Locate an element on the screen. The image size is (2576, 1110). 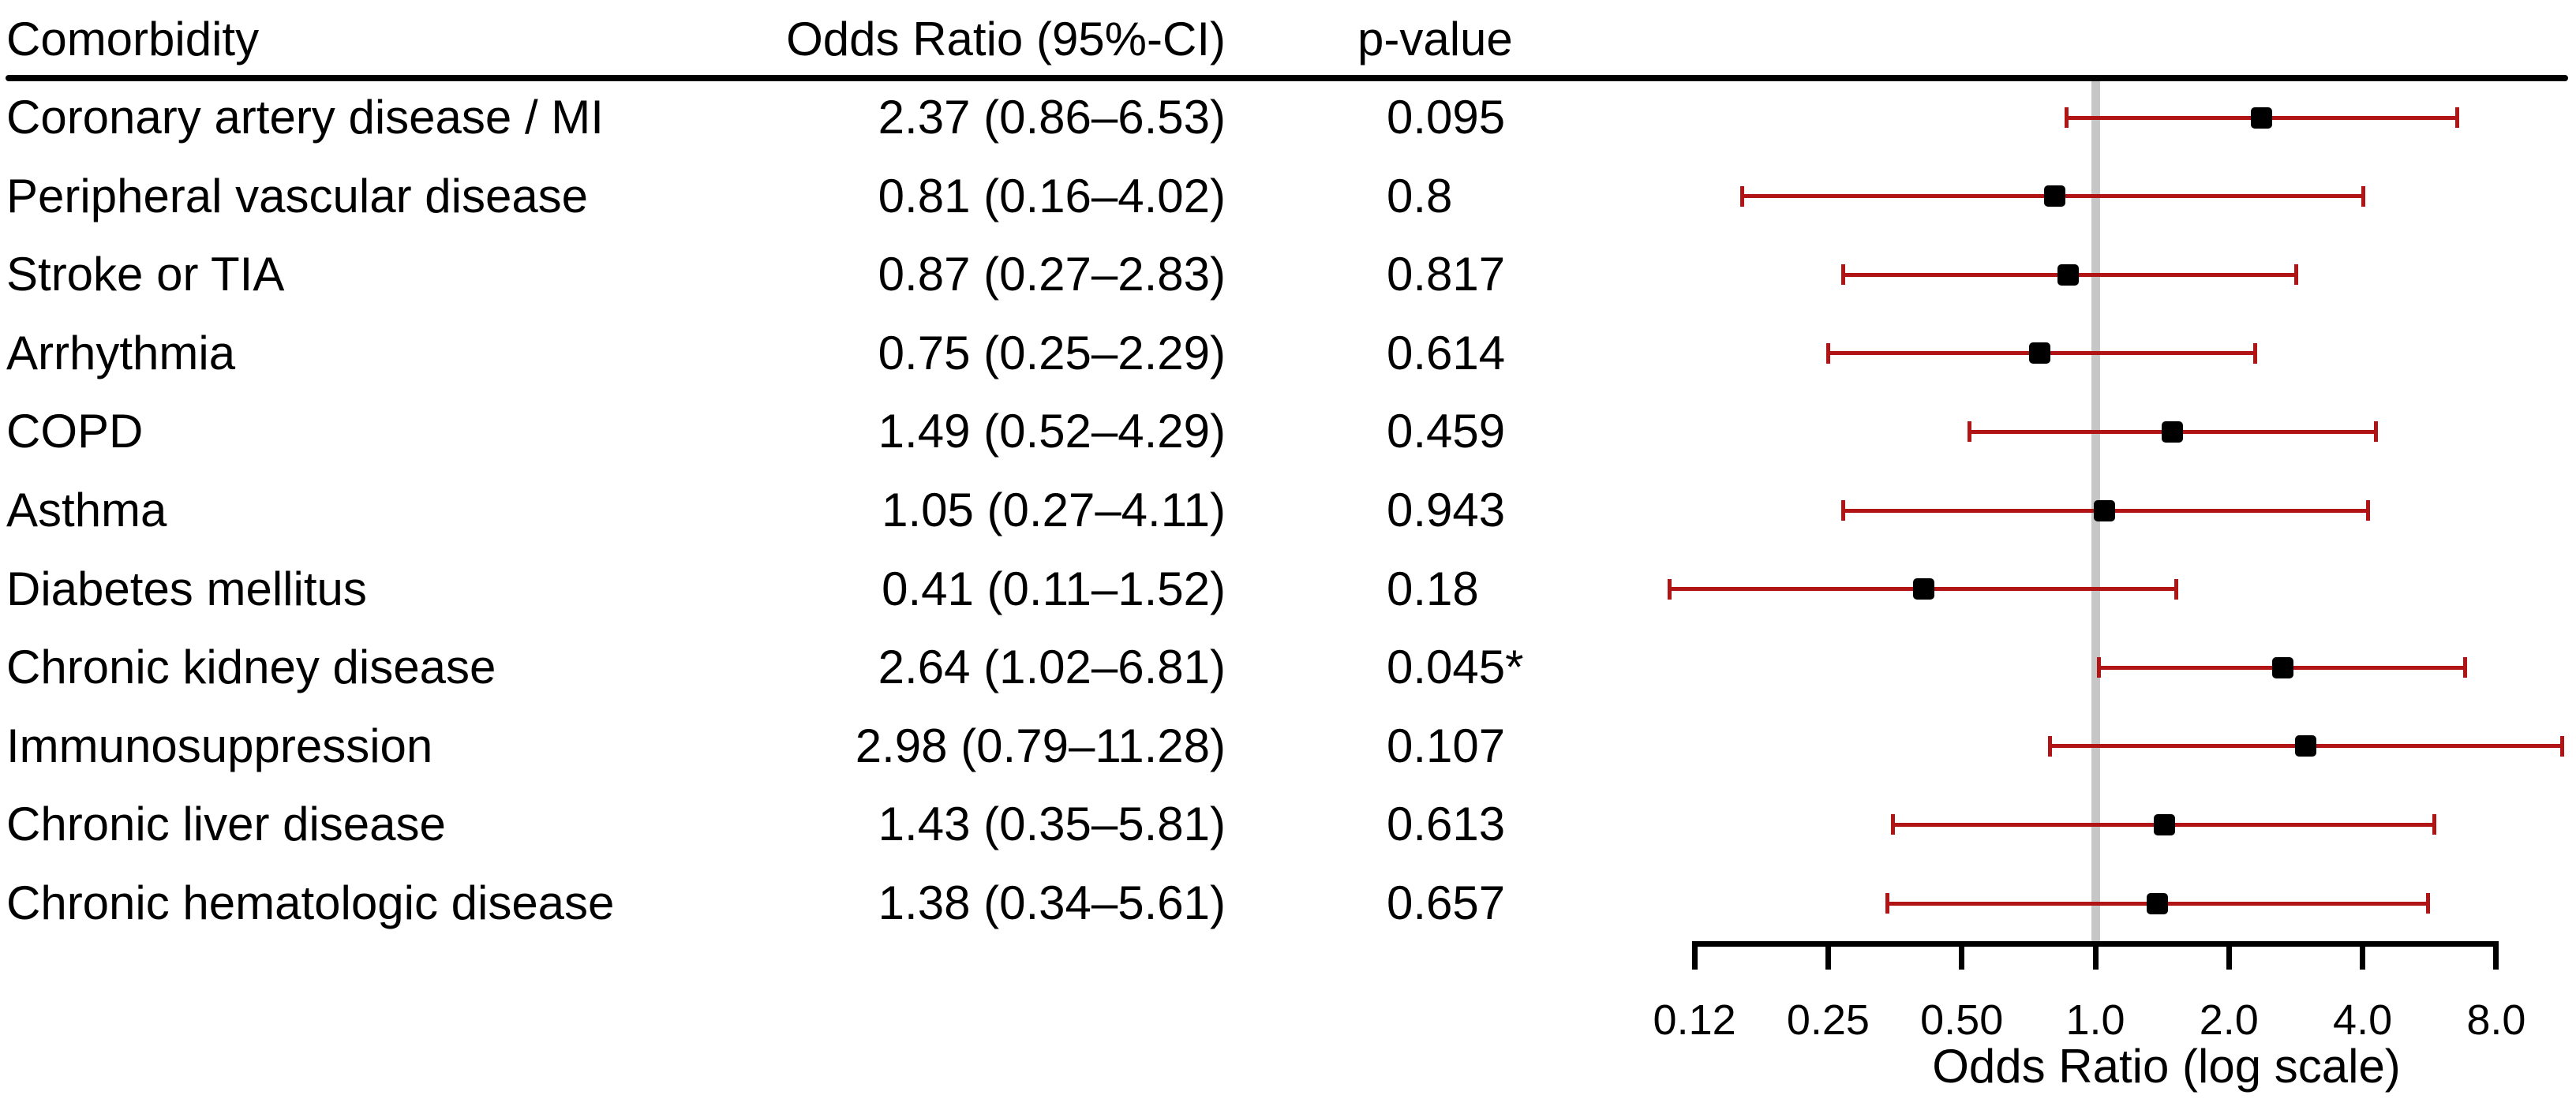
or-ci-value: 1.49 (0.52–4.29) is located at coordinates (1052, 431).